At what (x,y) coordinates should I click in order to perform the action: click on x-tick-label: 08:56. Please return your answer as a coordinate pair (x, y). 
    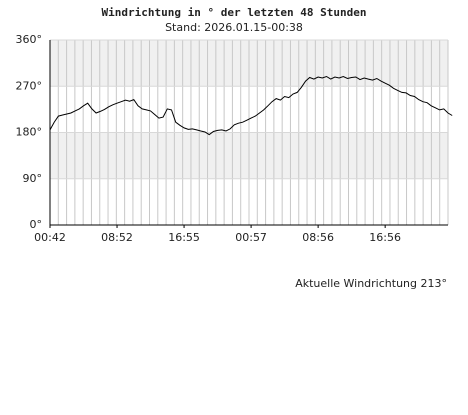
    Looking at the image, I should click on (318, 237).